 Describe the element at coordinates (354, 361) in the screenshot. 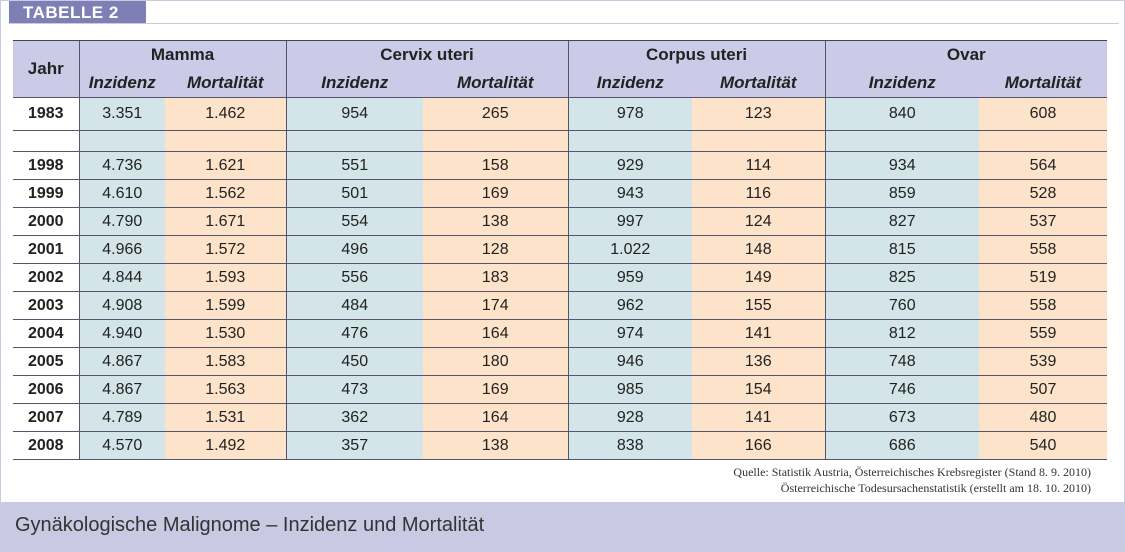

I see `incidence-cell: 450` at that location.